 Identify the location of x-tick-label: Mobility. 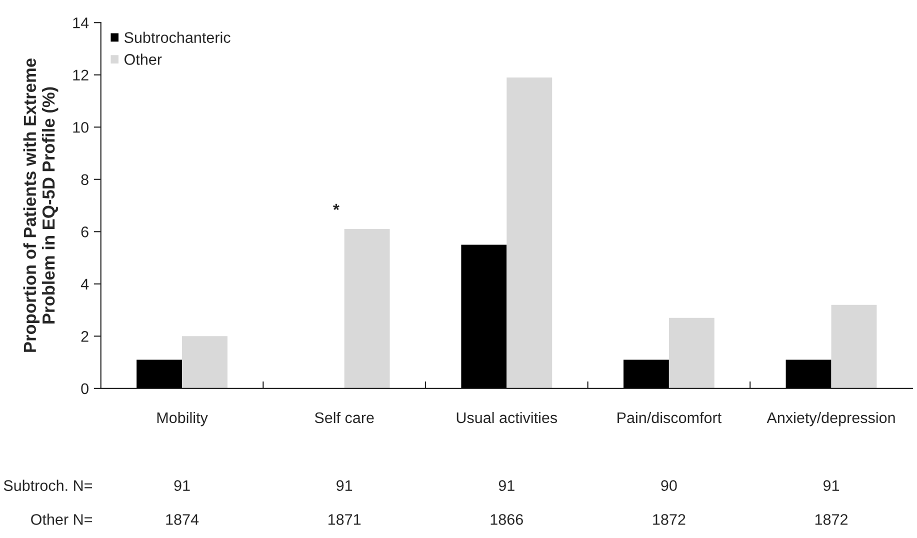
(182, 419).